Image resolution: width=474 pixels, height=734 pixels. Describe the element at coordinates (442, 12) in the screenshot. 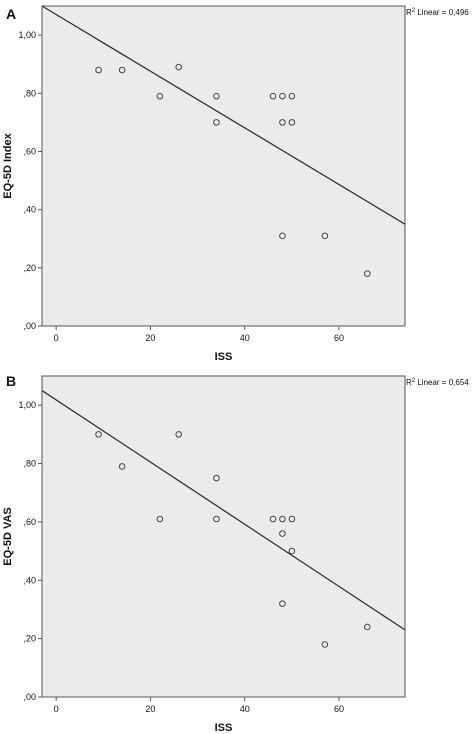

I see `r2-value: Linear = 0,496` at that location.